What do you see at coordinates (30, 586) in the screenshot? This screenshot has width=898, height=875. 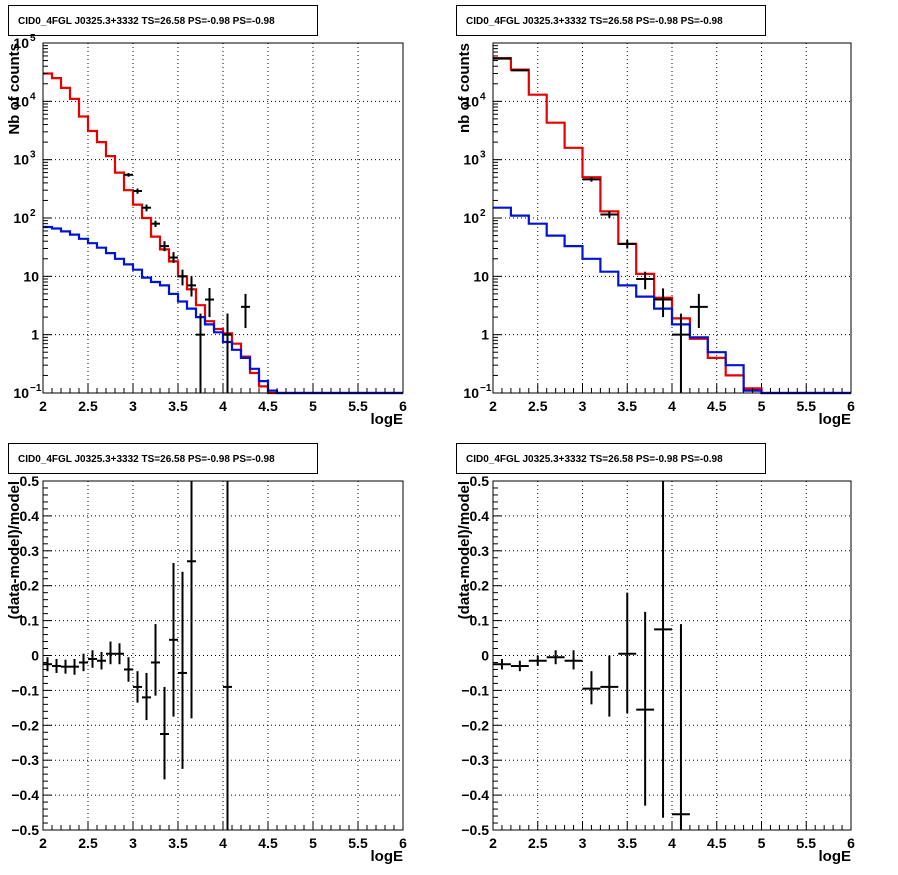 I see `y-tick-label: 0.2` at bounding box center [30, 586].